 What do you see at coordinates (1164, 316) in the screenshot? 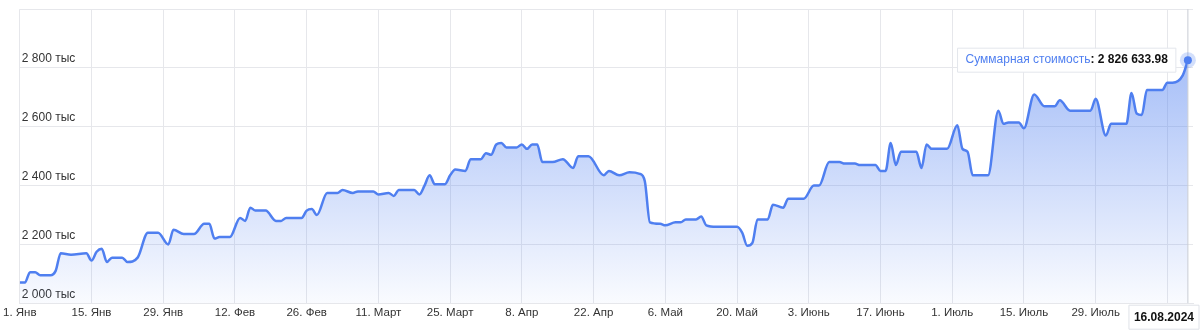
I see `ref-line-label: 16.08.2024` at bounding box center [1164, 316].